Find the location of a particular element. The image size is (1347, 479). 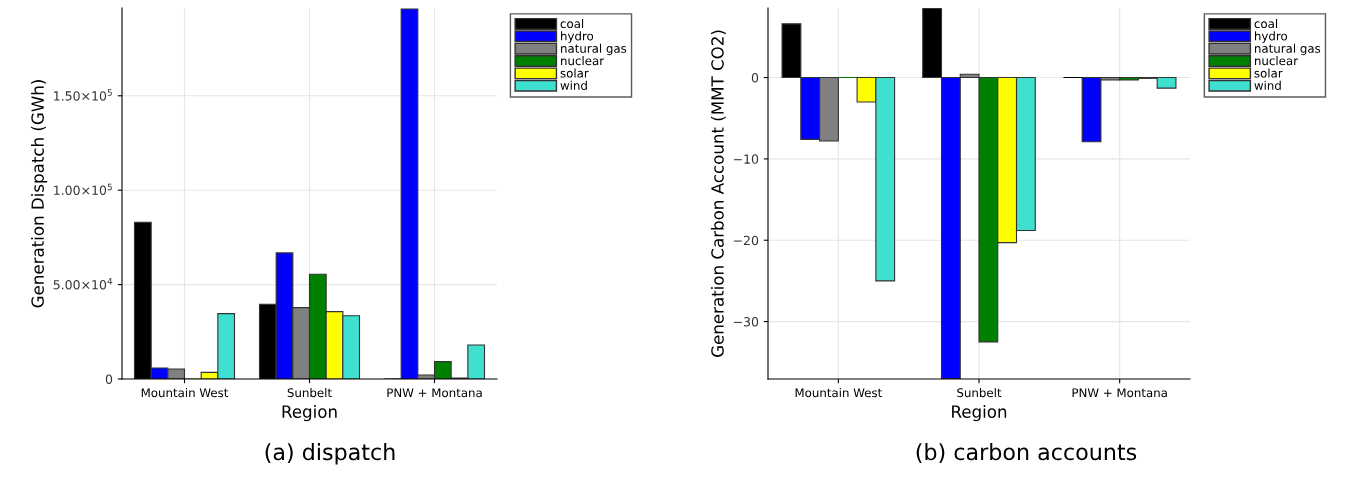

text: (b) carbon accounts is located at coordinates (1026, 453).